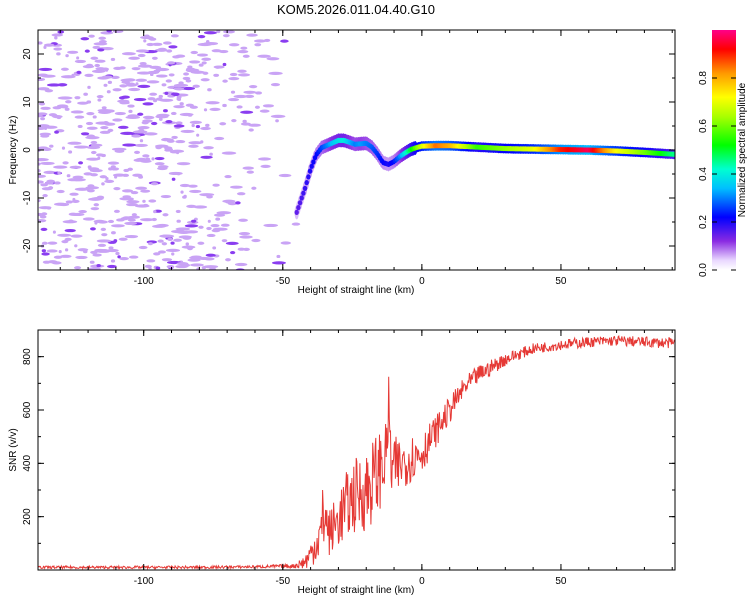  What do you see at coordinates (484, 176) in the screenshot?
I see `spectrogram-ridge` at bounding box center [484, 176].